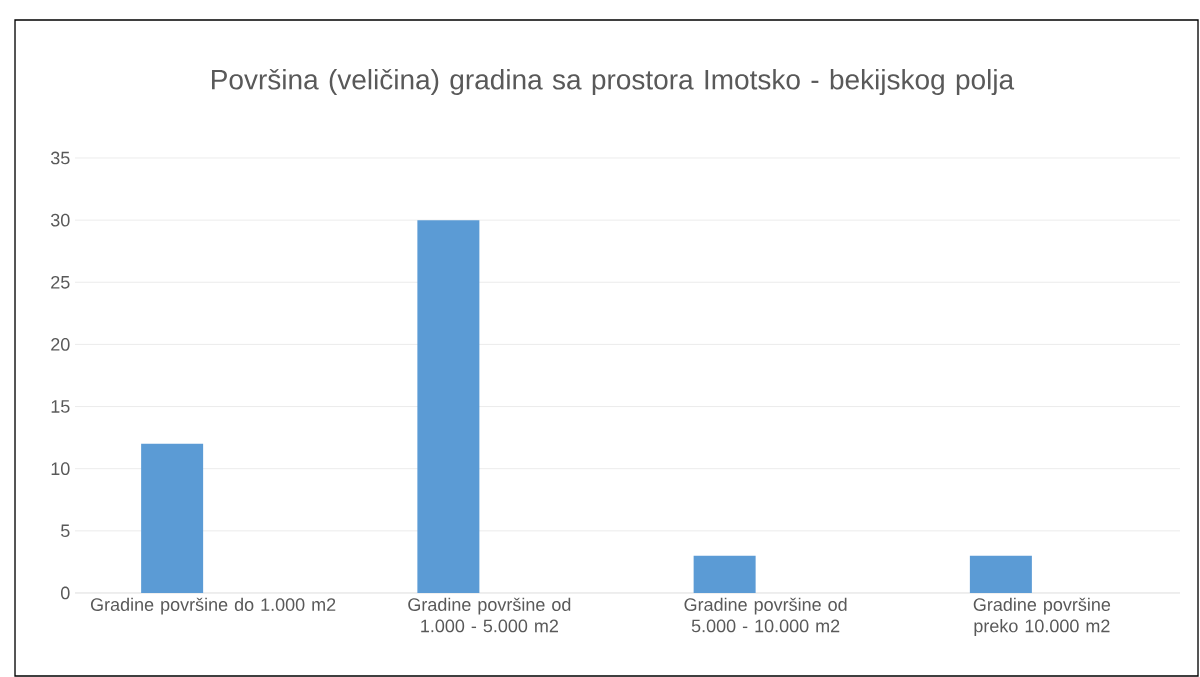 The height and width of the screenshot is (677, 1200). I want to click on x-tick-label: Gradine površine do 1.000 m2, so click(213, 606).